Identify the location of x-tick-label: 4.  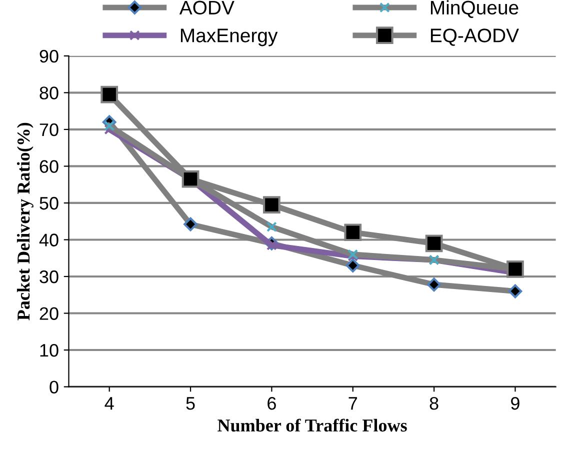
(109, 403).